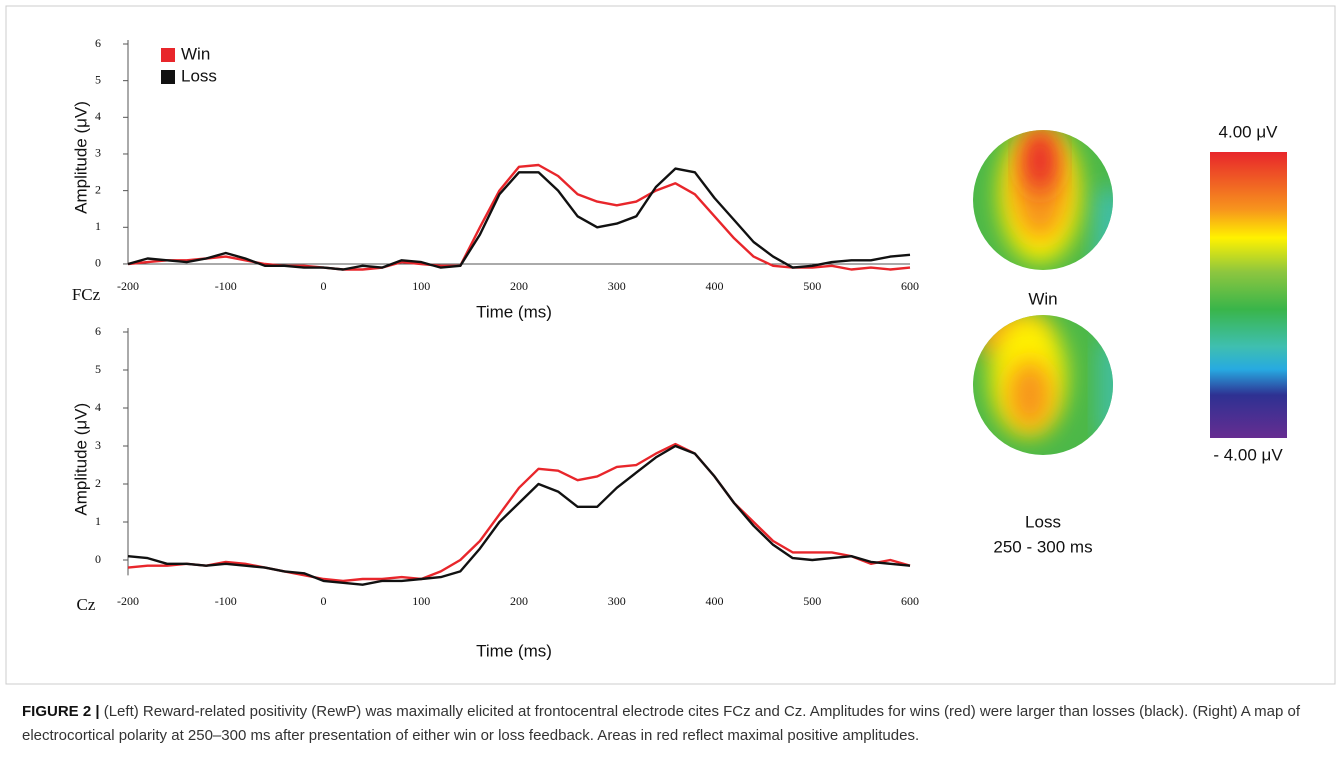 The width and height of the screenshot is (1342, 777). What do you see at coordinates (61, 711) in the screenshot?
I see `caption-label: FIGURE 2 |` at bounding box center [61, 711].